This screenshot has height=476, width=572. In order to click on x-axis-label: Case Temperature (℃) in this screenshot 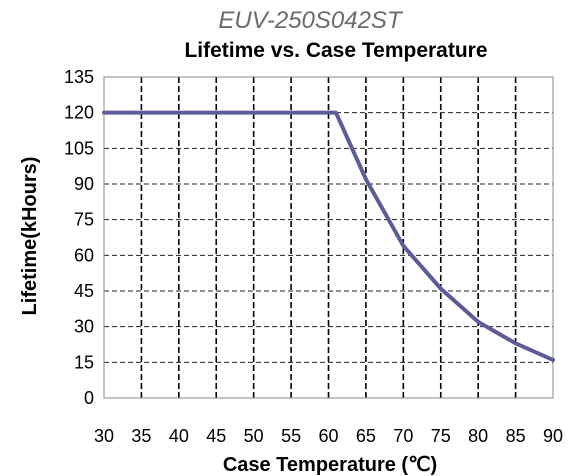, I will do `click(330, 465)`.